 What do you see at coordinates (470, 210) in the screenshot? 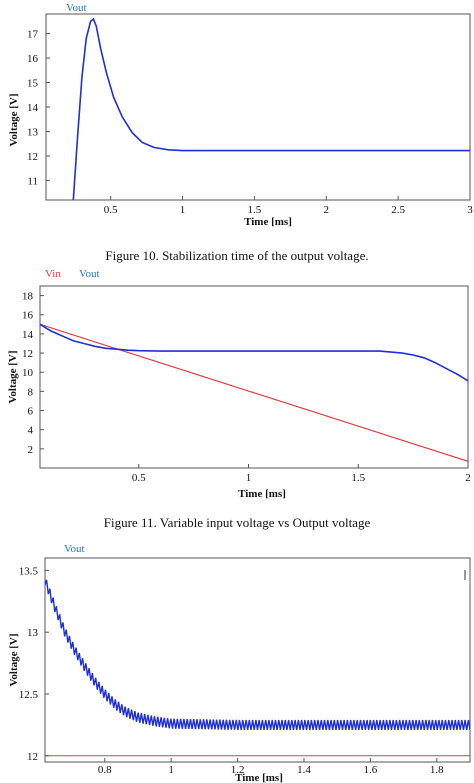
I see `xtick-label: 3` at bounding box center [470, 210].